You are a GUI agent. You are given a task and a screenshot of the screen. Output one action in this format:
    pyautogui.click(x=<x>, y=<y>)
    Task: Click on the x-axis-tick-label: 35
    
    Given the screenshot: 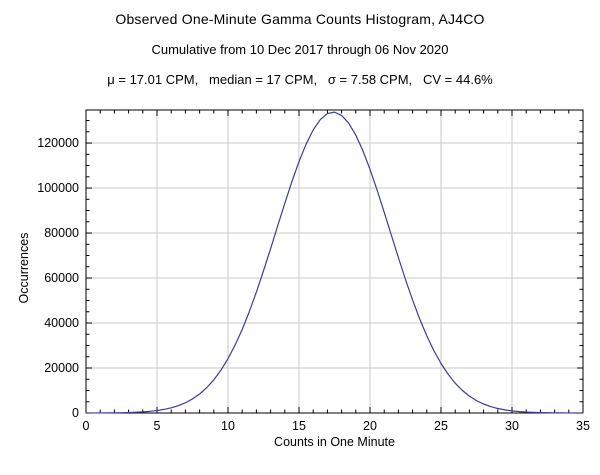 What is the action you would take?
    pyautogui.click(x=583, y=426)
    